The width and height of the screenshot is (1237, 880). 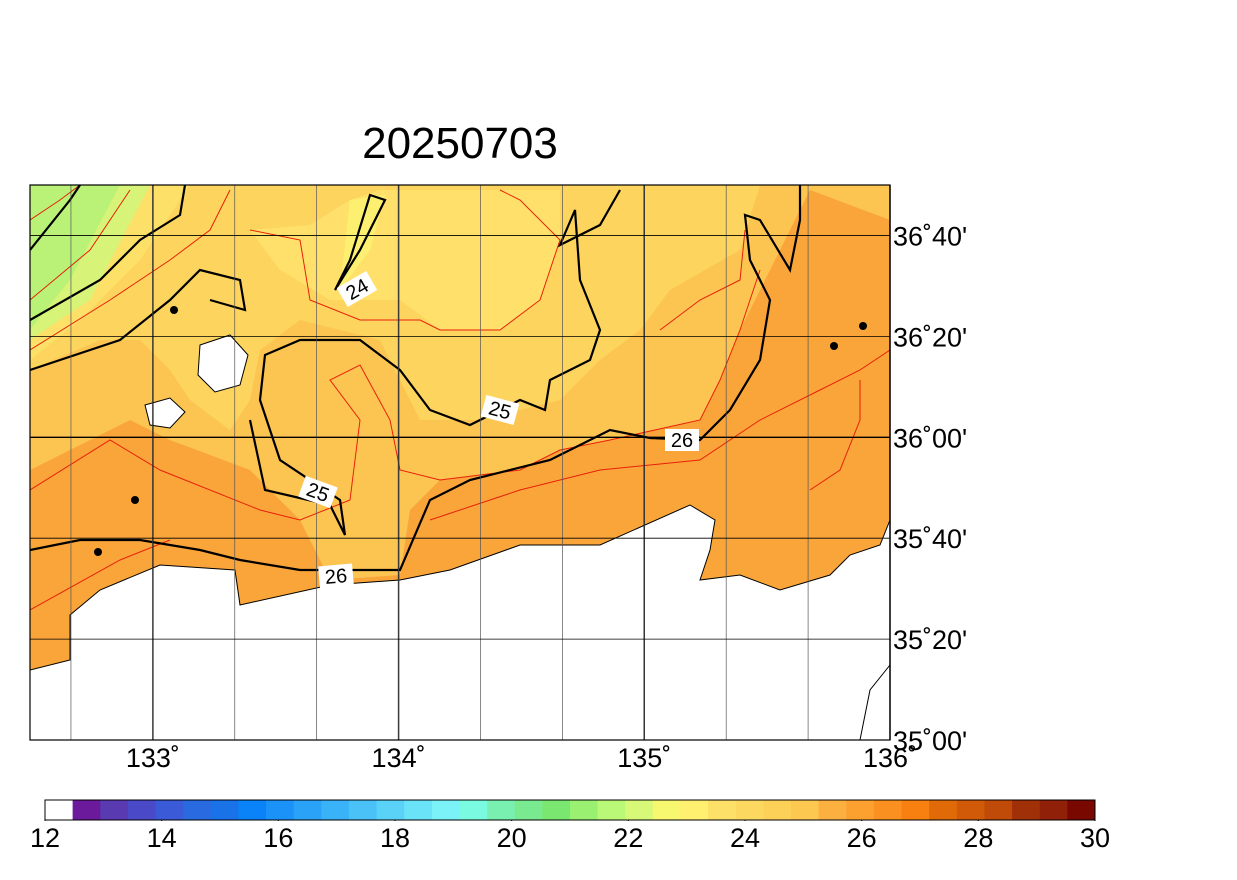 What do you see at coordinates (930, 337) in the screenshot?
I see `lat-label: 36˚20'` at bounding box center [930, 337].